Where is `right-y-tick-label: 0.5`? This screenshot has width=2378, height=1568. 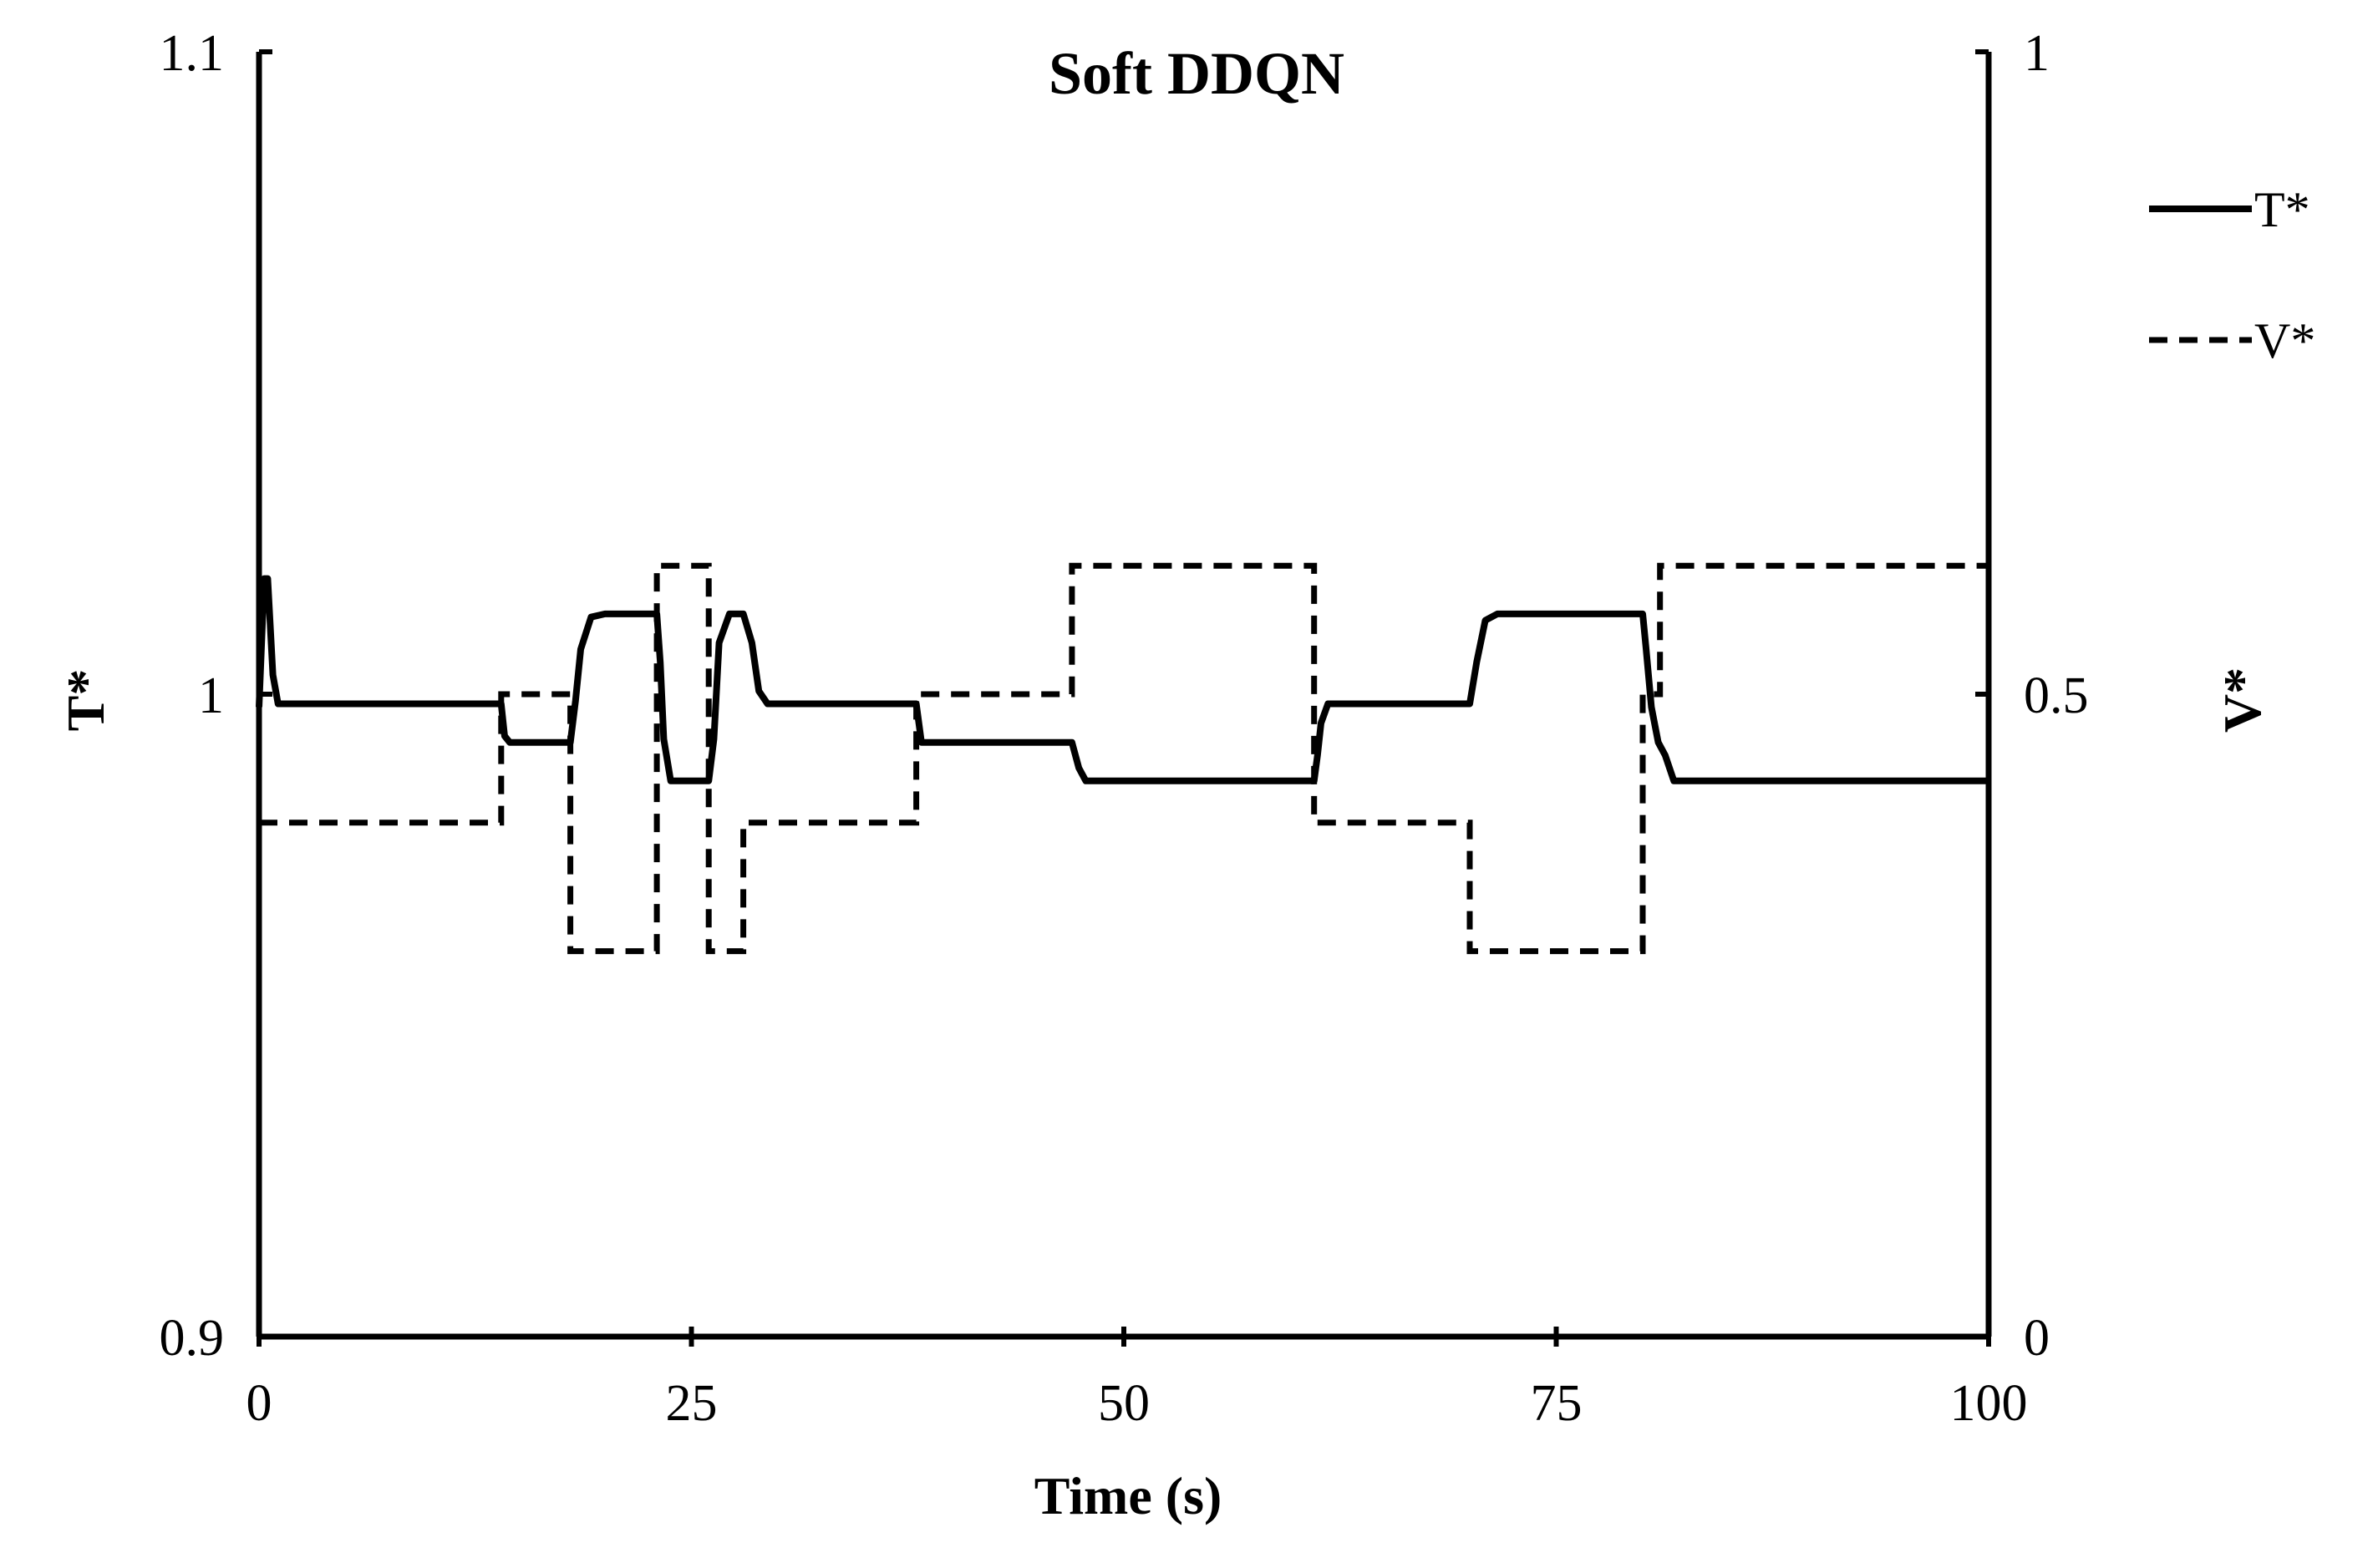
right-y-tick-label: 0.5 is located at coordinates (2056, 695).